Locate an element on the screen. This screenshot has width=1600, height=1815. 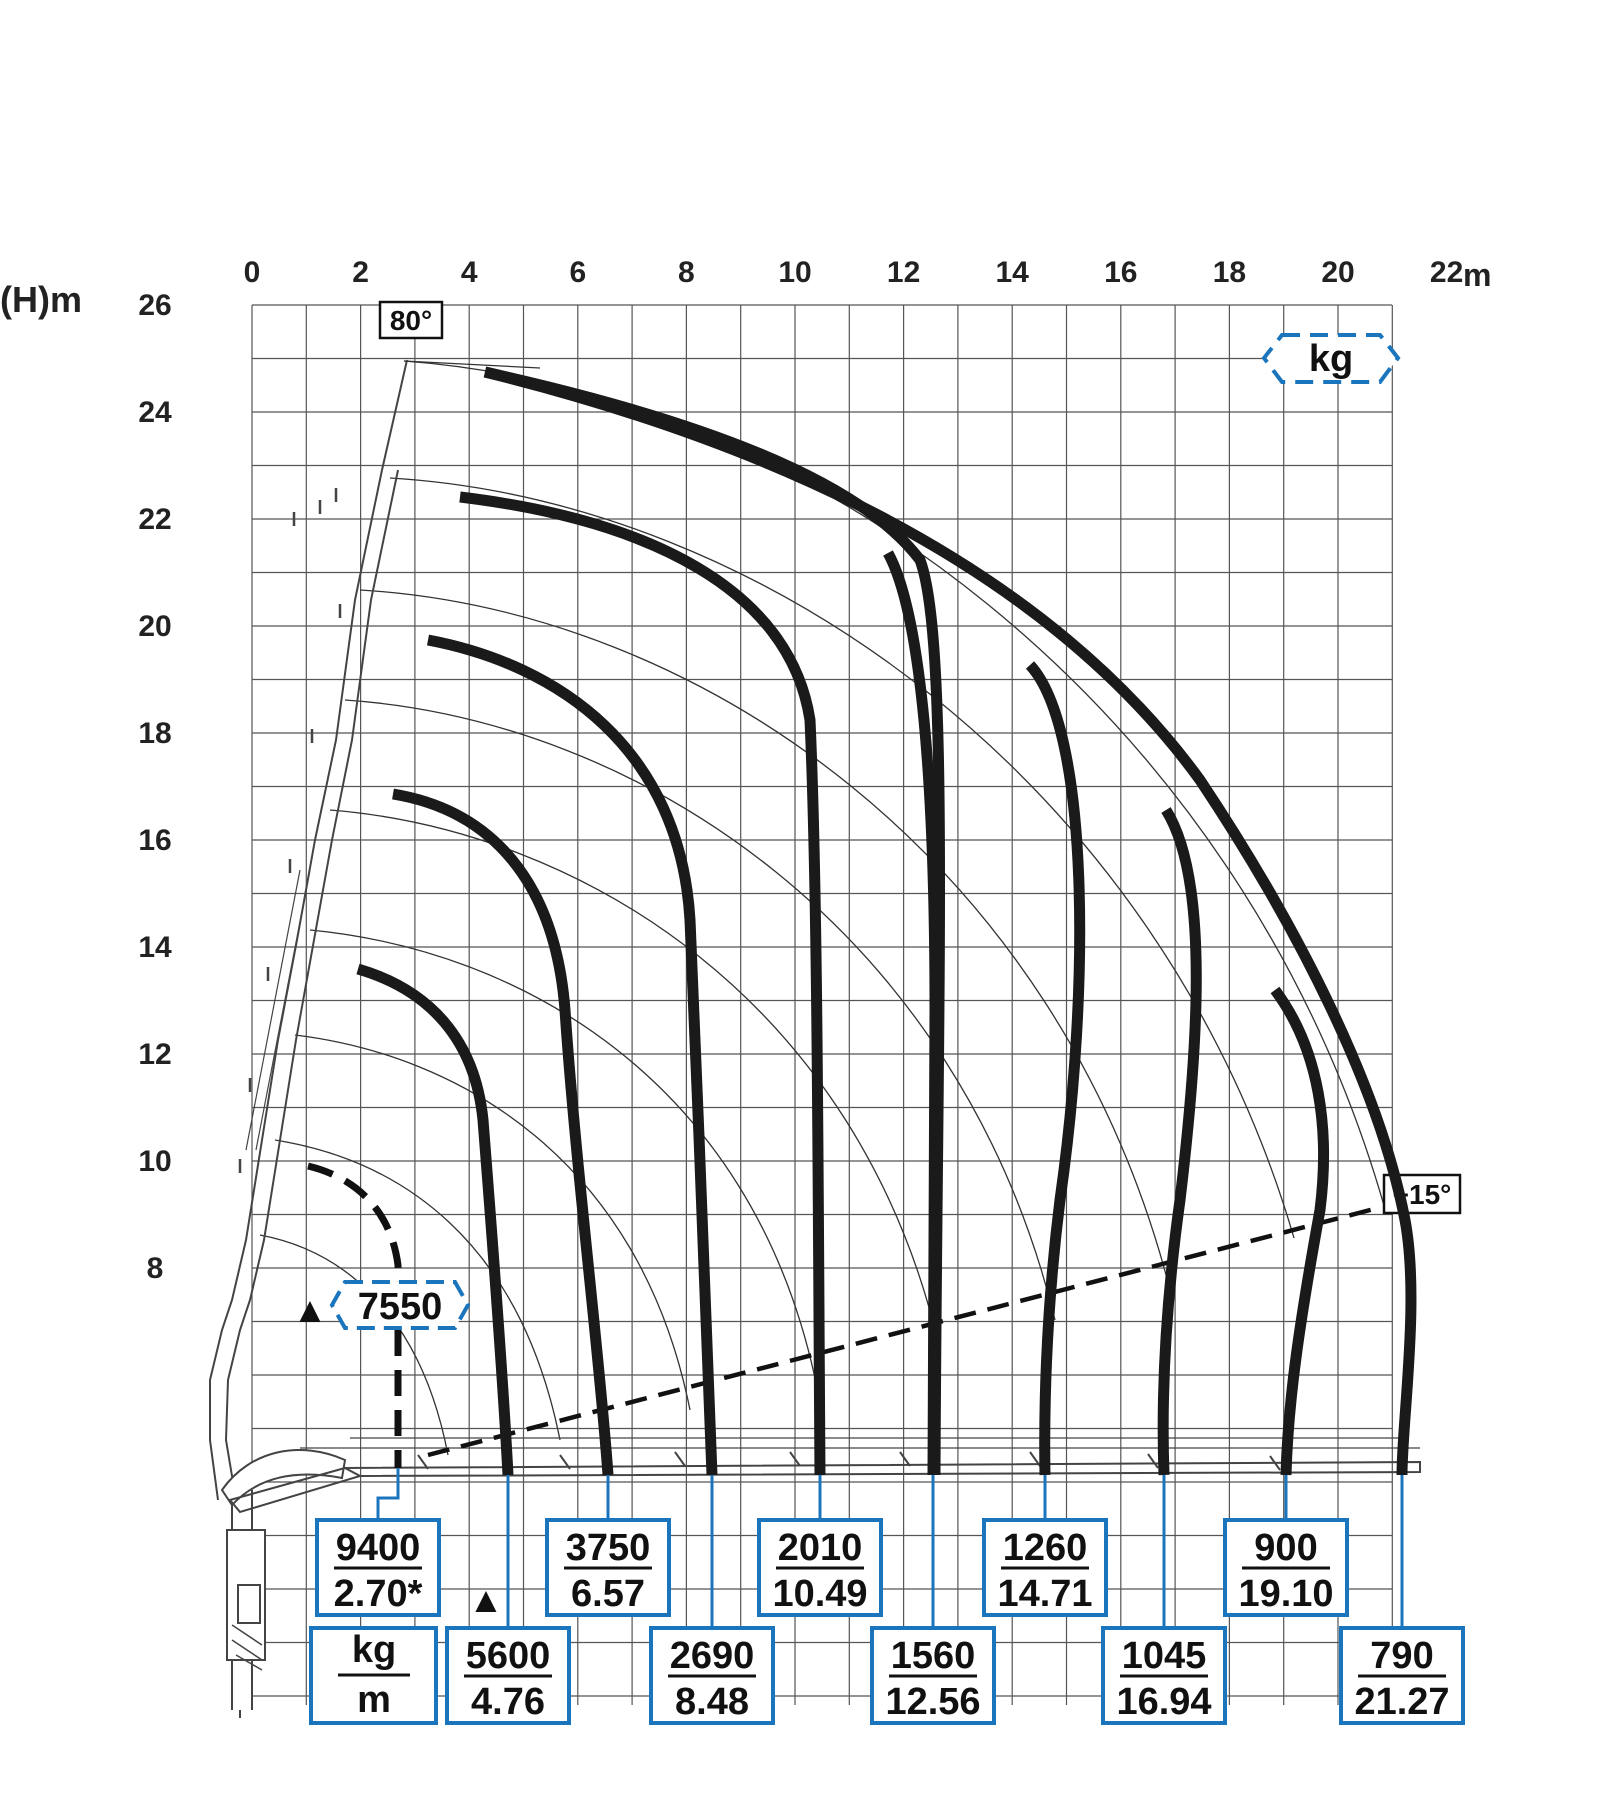
x-tick-label: 22 is located at coordinates (1446, 272).